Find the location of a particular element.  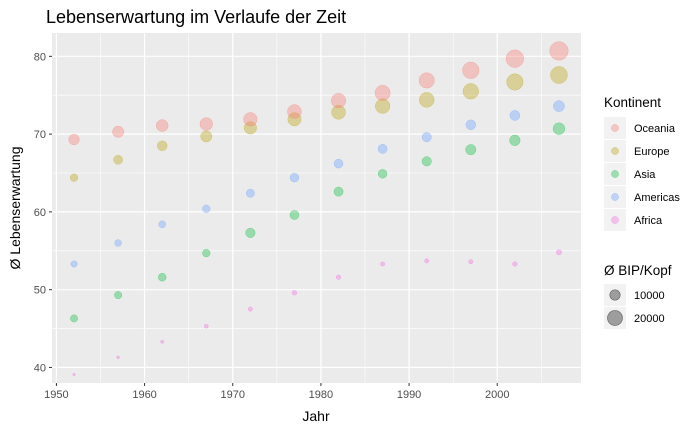

x-tick-label: 1970 is located at coordinates (232, 395).